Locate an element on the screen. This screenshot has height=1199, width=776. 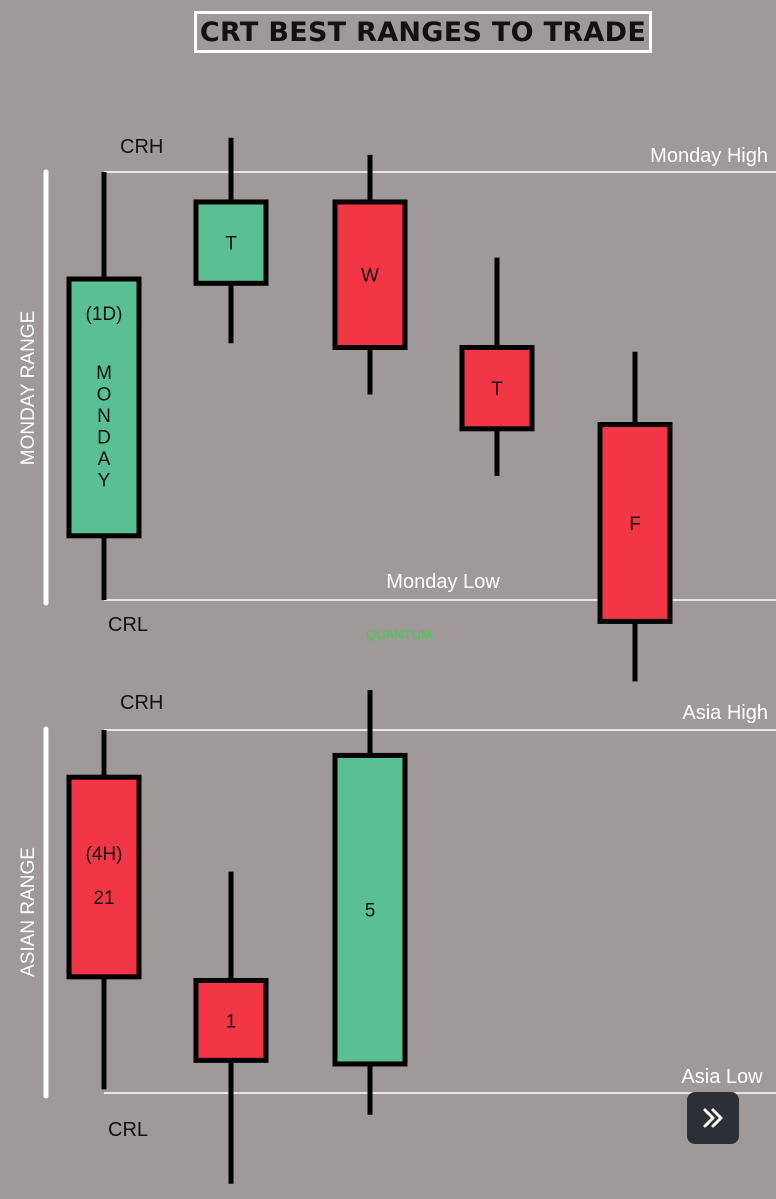
watermark: QUANTUM is located at coordinates (399, 634).